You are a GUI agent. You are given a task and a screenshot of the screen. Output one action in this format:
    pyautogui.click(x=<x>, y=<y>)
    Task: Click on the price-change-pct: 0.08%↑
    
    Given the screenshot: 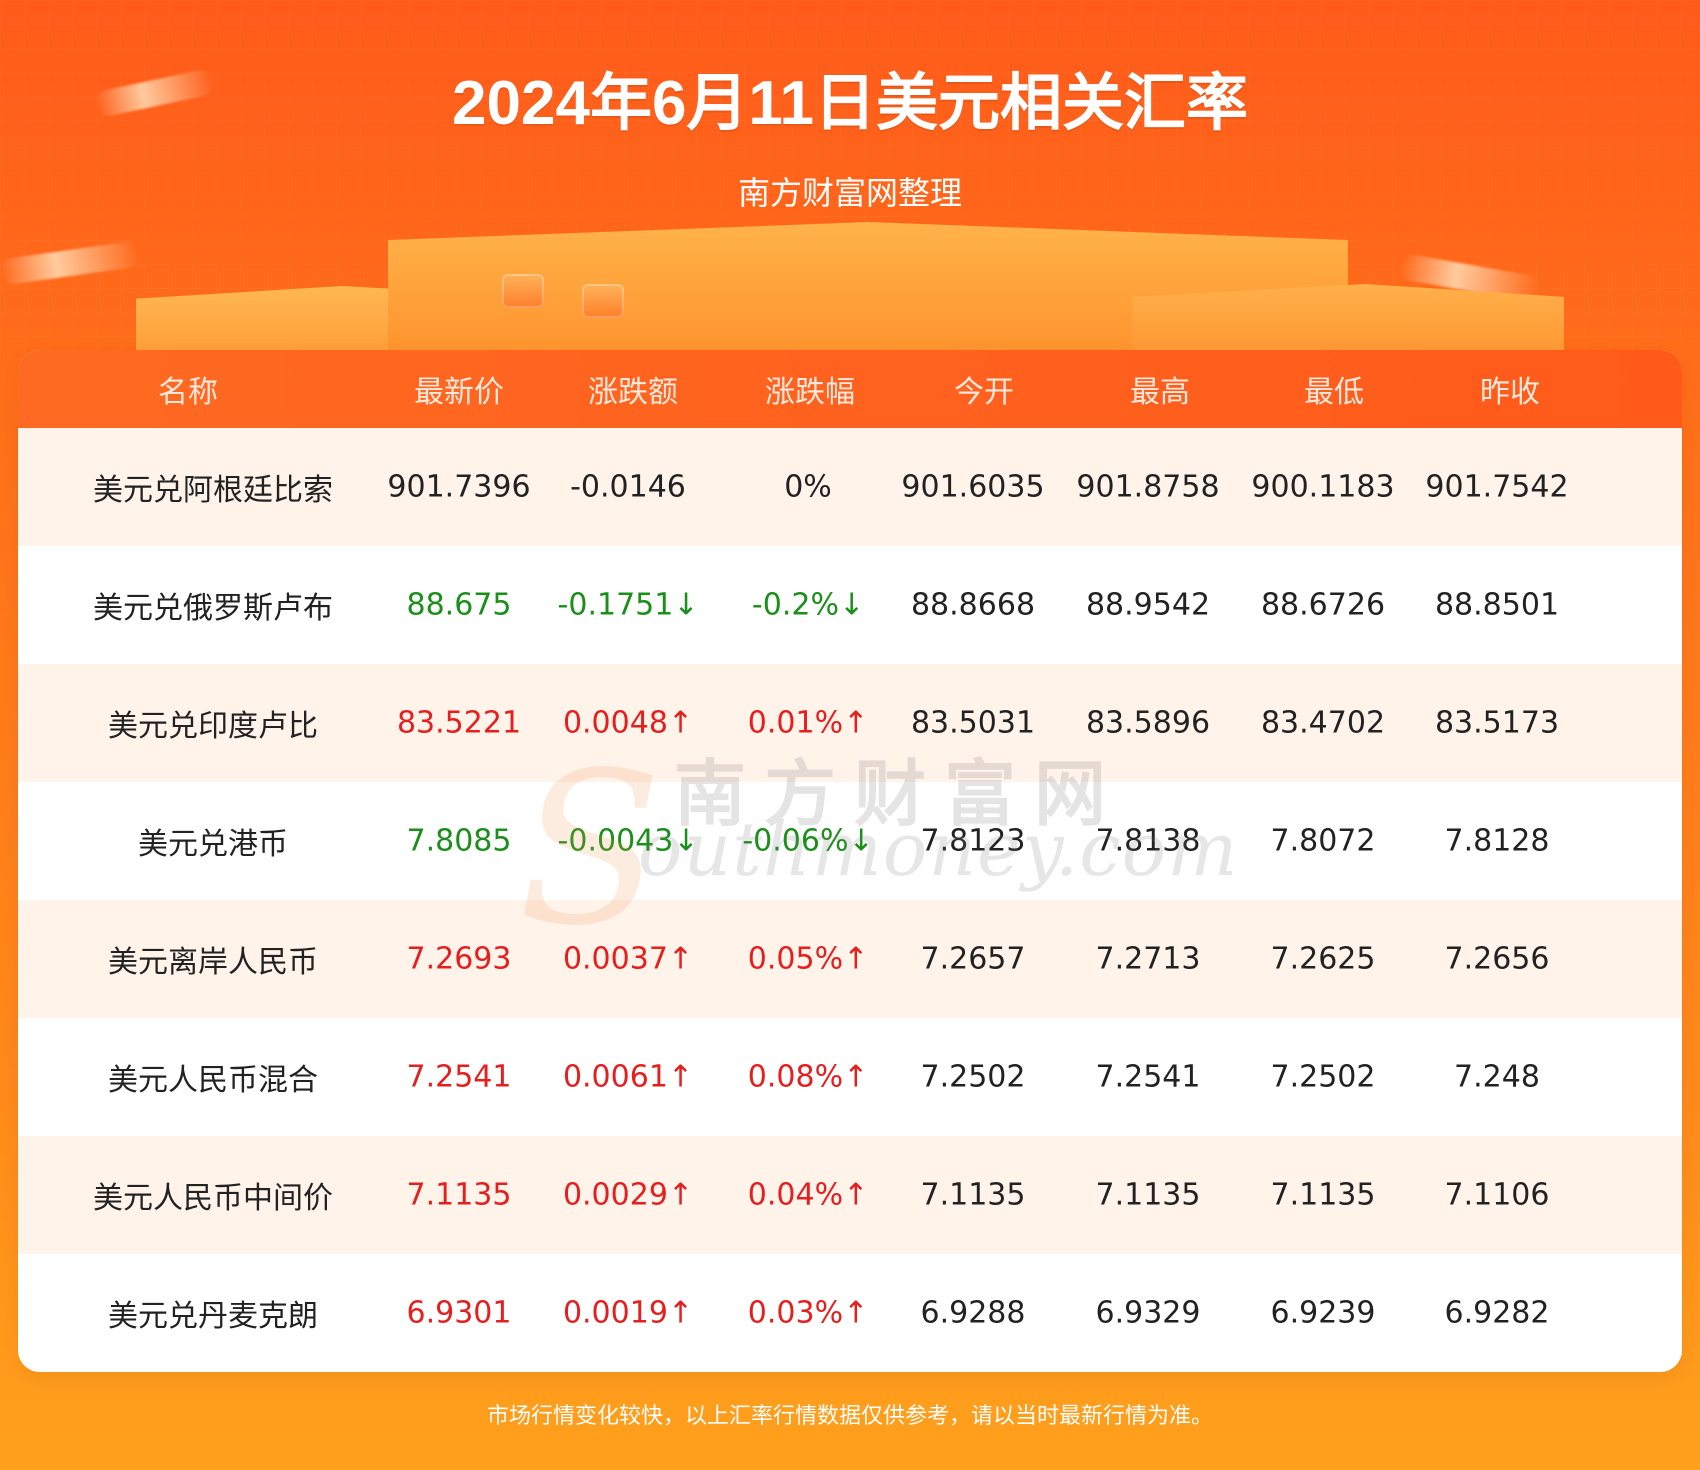 What is the action you would take?
    pyautogui.click(x=808, y=1077)
    